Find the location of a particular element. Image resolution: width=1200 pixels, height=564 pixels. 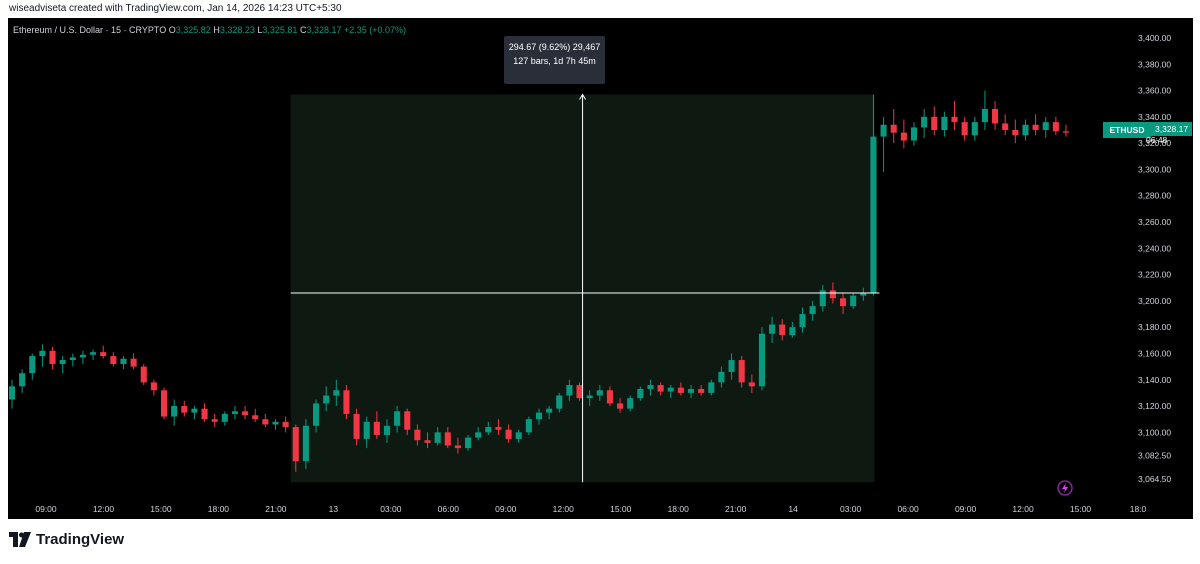

x-tick-label: 09:00 is located at coordinates (46, 509).